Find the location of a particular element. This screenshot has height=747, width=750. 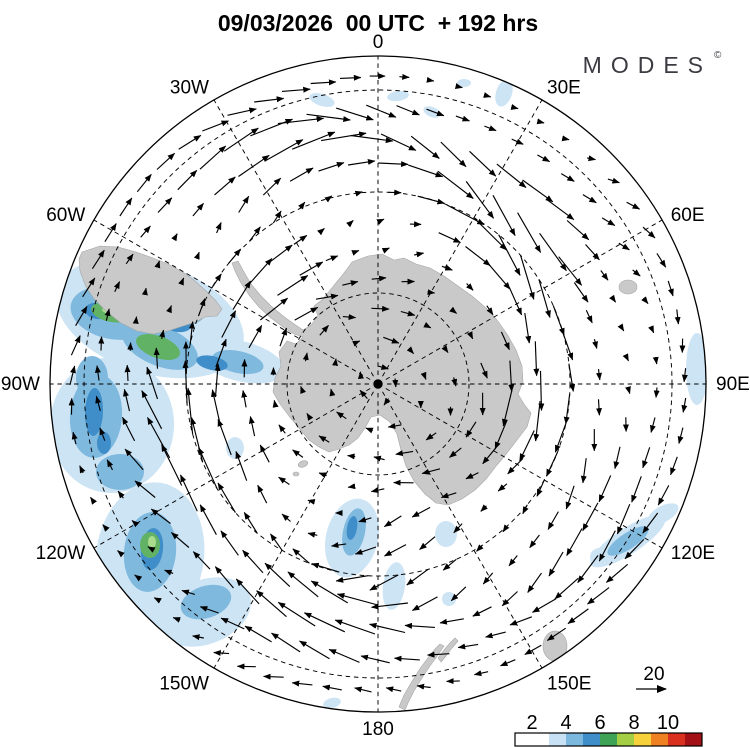

lon-label: 30E is located at coordinates (564, 87).